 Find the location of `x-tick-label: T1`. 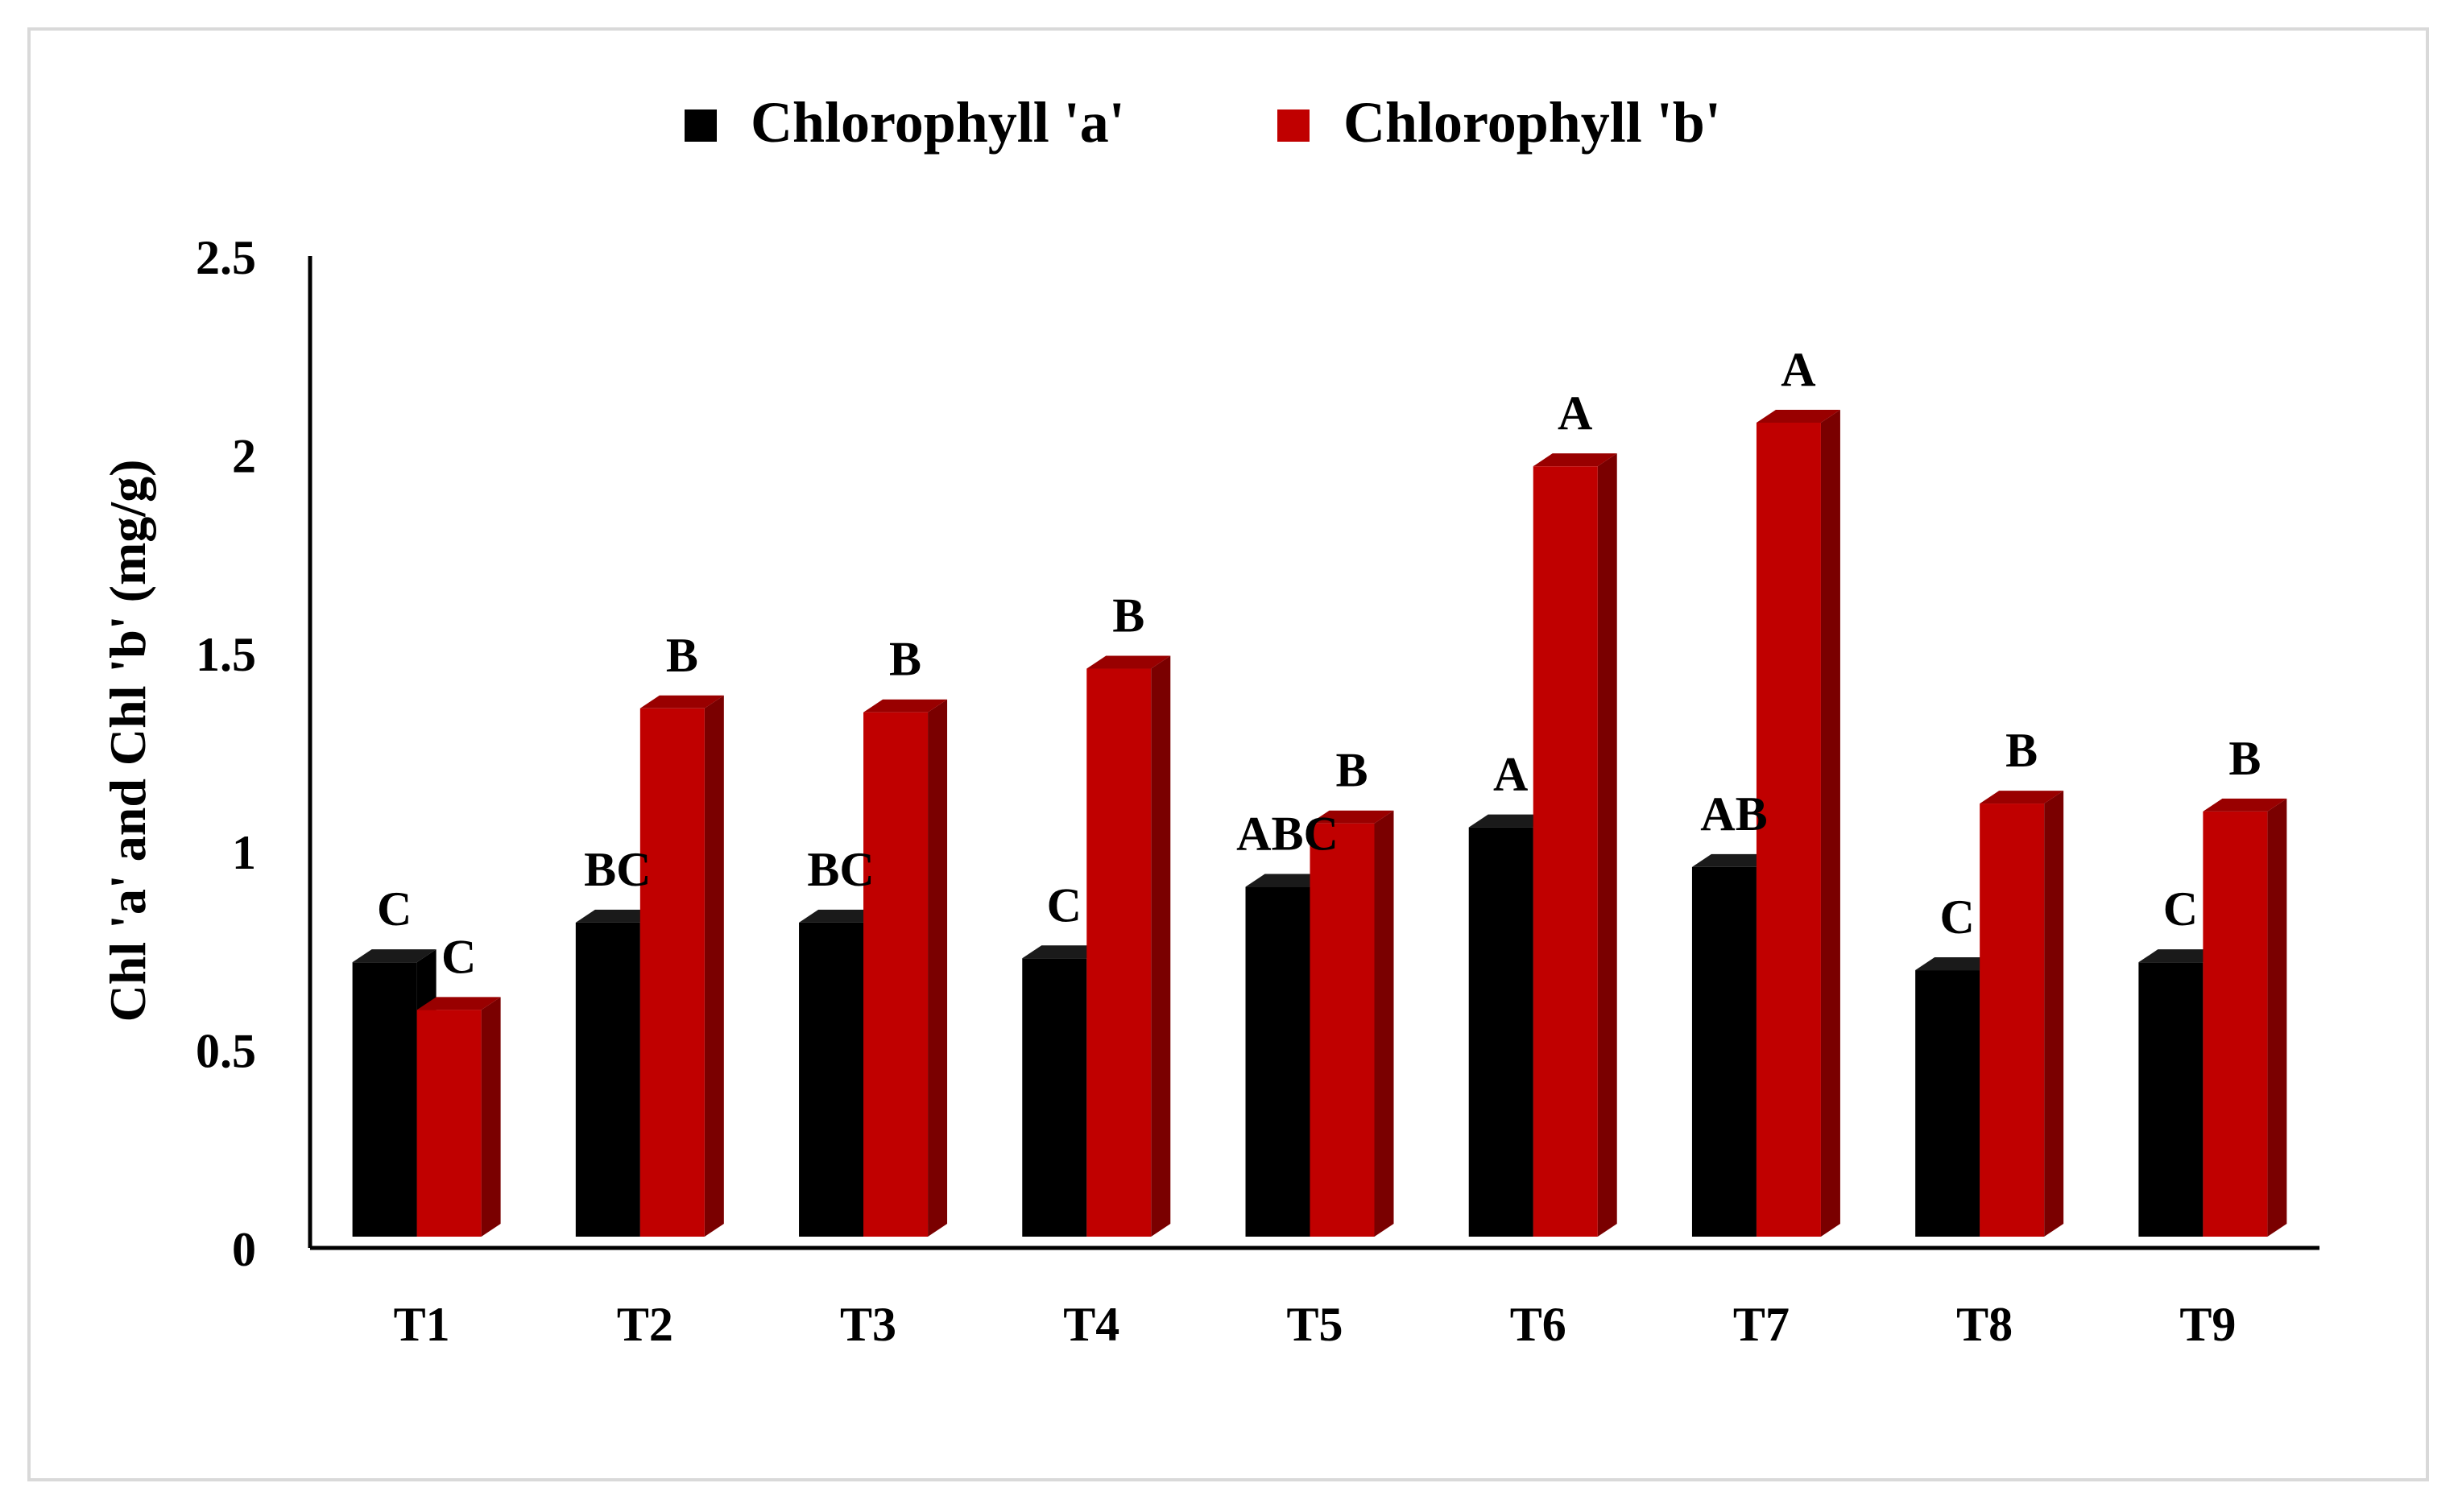

x-tick-label: T1 is located at coordinates (422, 1324).